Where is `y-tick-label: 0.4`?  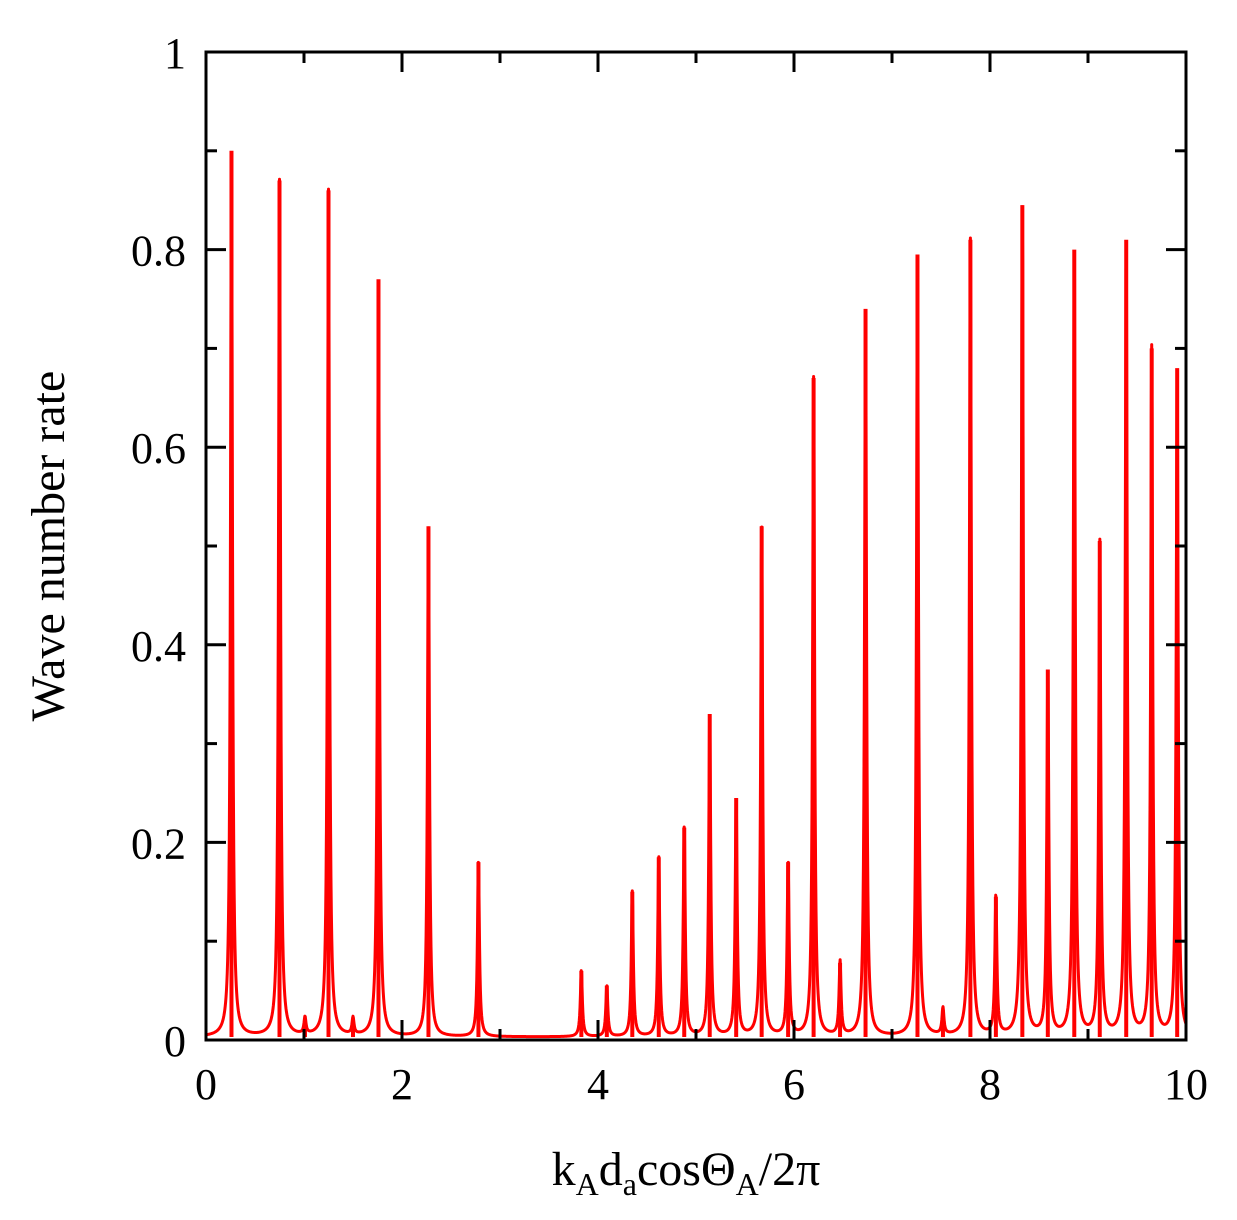 y-tick-label: 0.4 is located at coordinates (158, 646).